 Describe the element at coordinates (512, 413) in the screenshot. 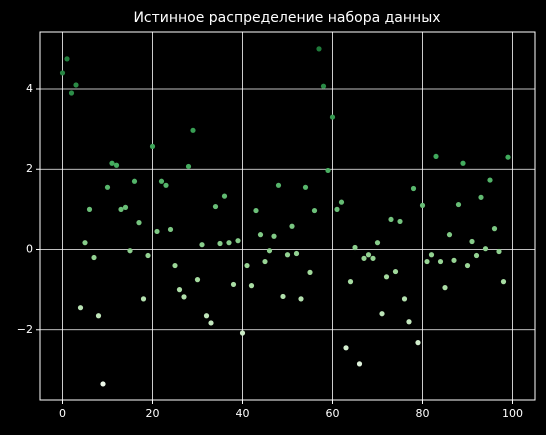

I see `x-tick-label: 100` at that location.